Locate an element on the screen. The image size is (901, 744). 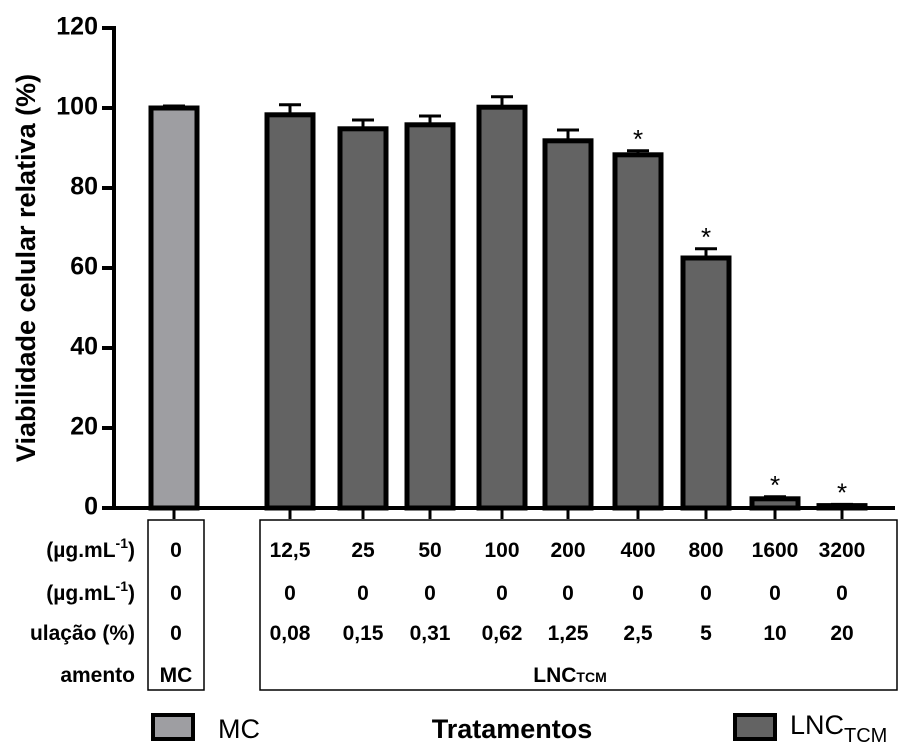
legend-swatch-lnc is located at coordinates (755, 727).